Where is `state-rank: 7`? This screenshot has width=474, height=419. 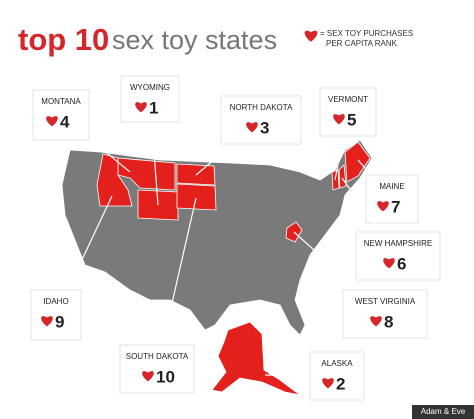
state-rank: 7 is located at coordinates (395, 206).